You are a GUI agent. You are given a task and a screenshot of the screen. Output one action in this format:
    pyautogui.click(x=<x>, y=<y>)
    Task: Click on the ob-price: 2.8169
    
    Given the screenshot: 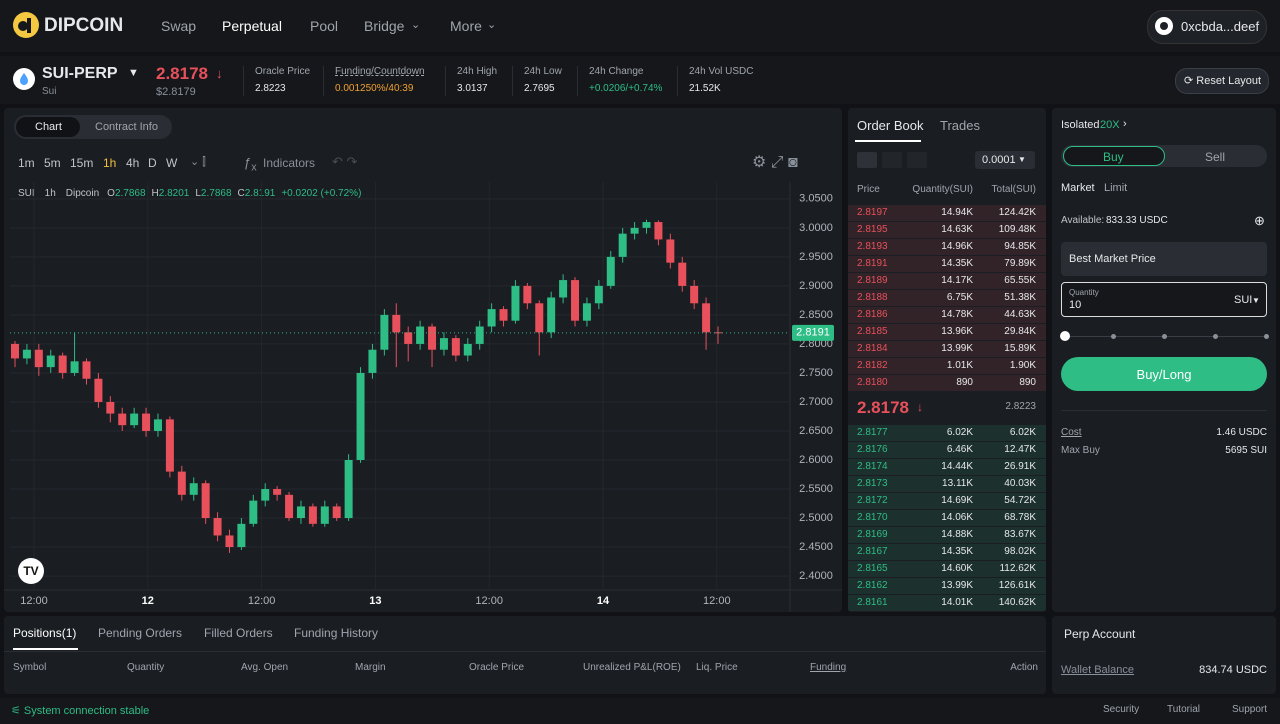 What is the action you would take?
    pyautogui.click(x=872, y=534)
    